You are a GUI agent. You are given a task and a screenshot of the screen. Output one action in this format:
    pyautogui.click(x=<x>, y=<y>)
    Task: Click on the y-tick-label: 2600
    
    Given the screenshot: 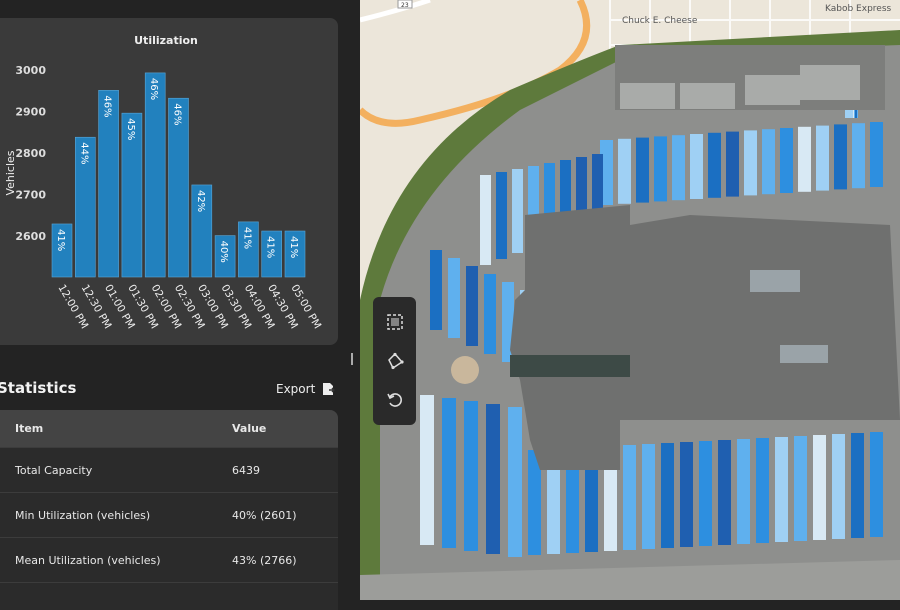 What is the action you would take?
    pyautogui.click(x=30, y=236)
    